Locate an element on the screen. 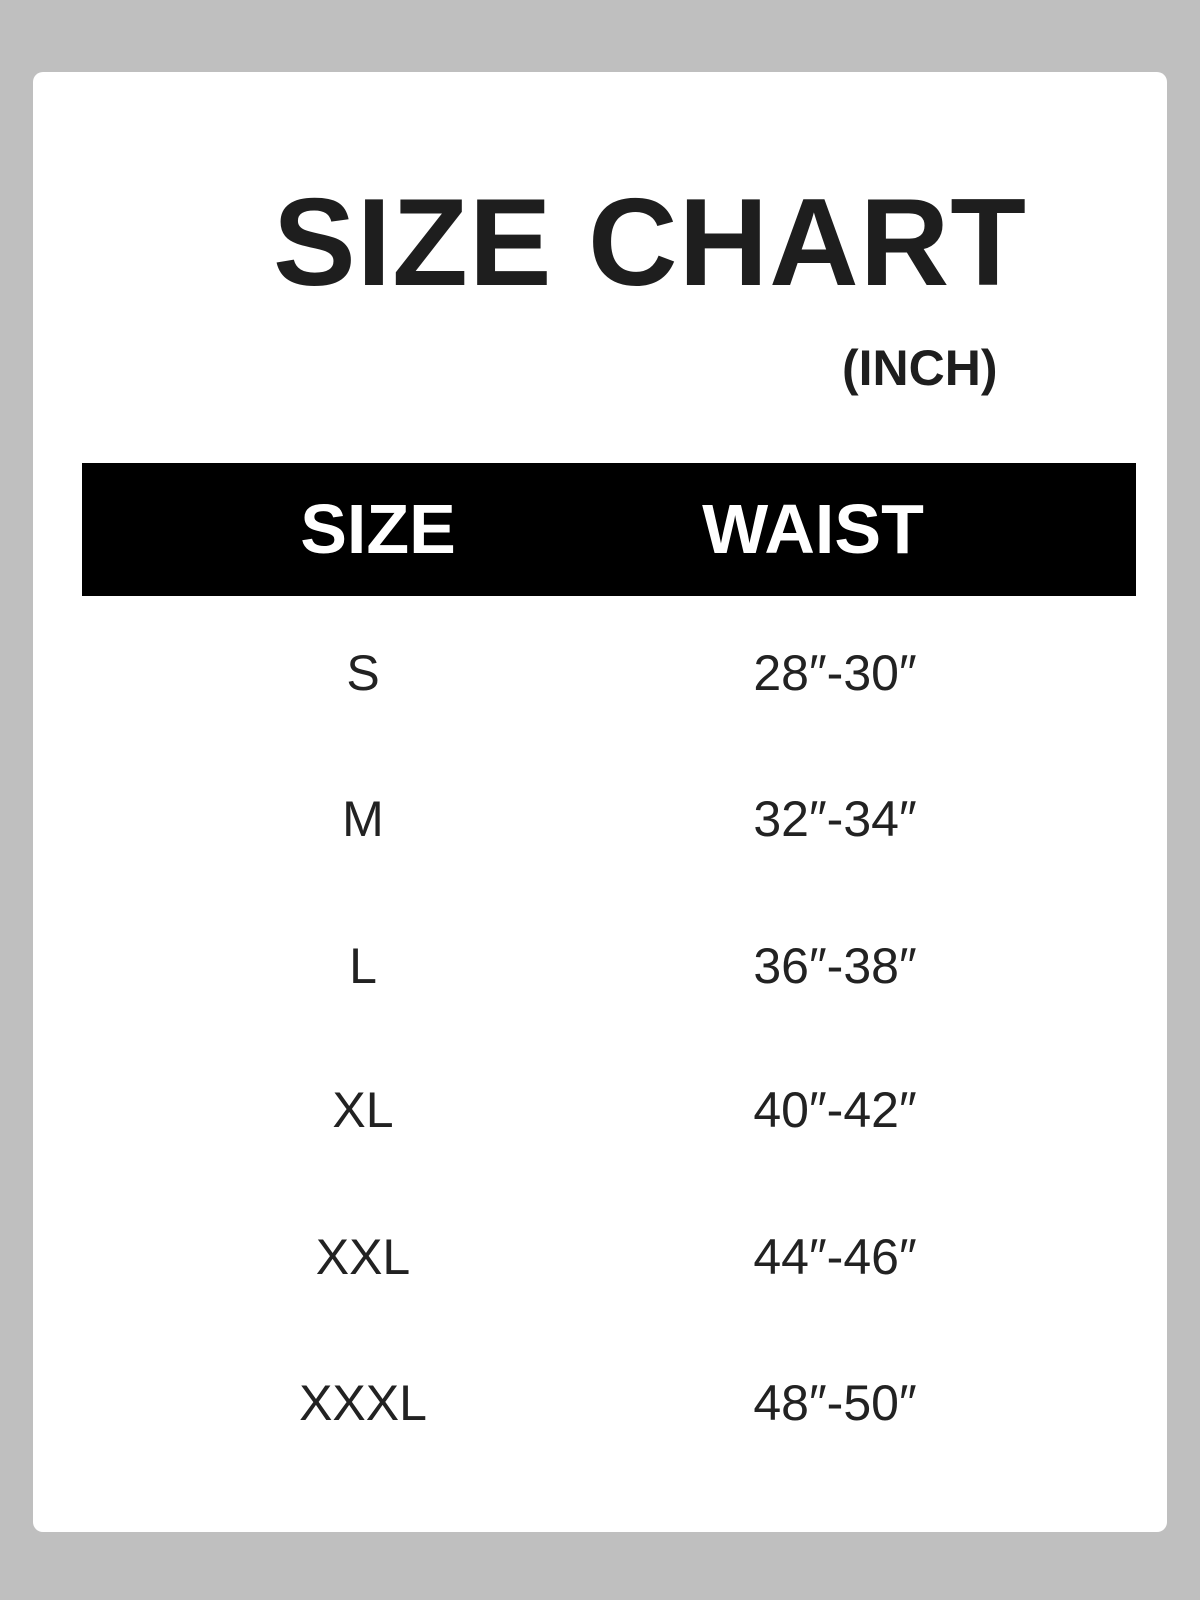  size-cell: XL is located at coordinates (363, 1110).